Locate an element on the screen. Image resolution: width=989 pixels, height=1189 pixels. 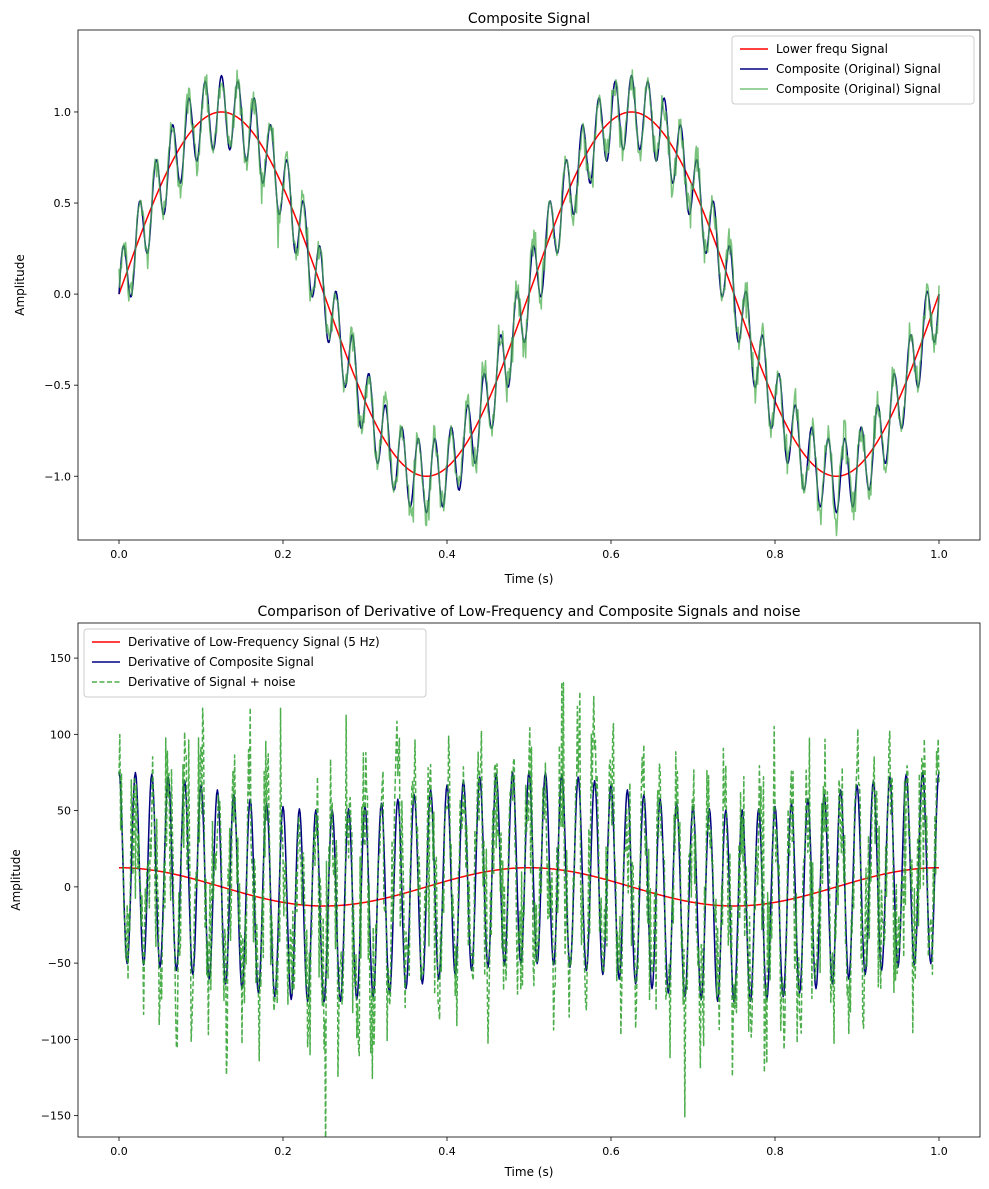
legend-label: Derivative of Composite Signal is located at coordinates (221, 662).